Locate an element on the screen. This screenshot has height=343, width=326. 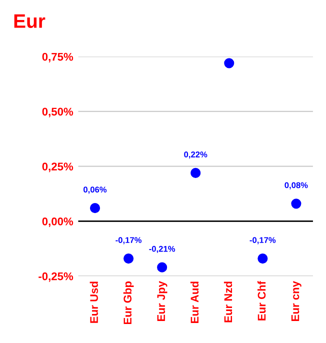
x-tick-label: Eur cny is located at coordinates (296, 301).